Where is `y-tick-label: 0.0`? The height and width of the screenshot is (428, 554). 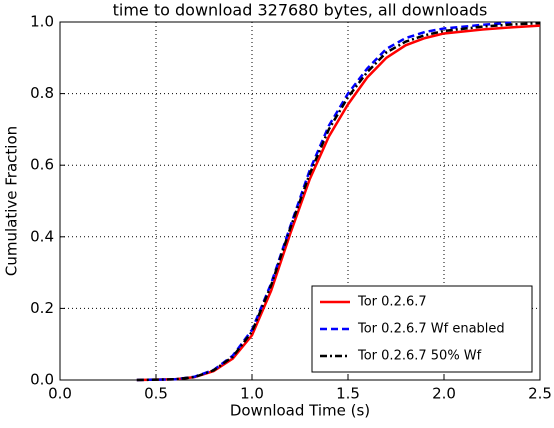
y-tick-label: 0.0 is located at coordinates (42, 380).